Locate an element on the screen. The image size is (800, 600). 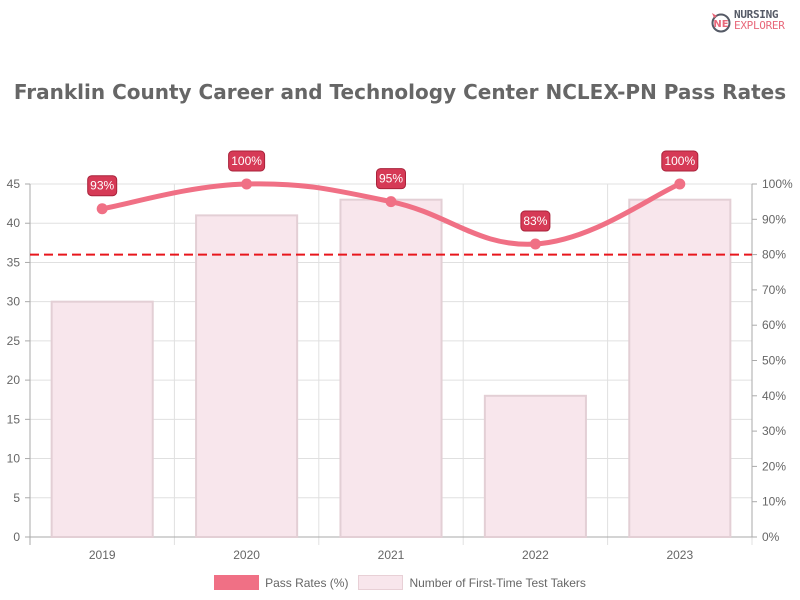
data-label: 83% is located at coordinates (535, 221).